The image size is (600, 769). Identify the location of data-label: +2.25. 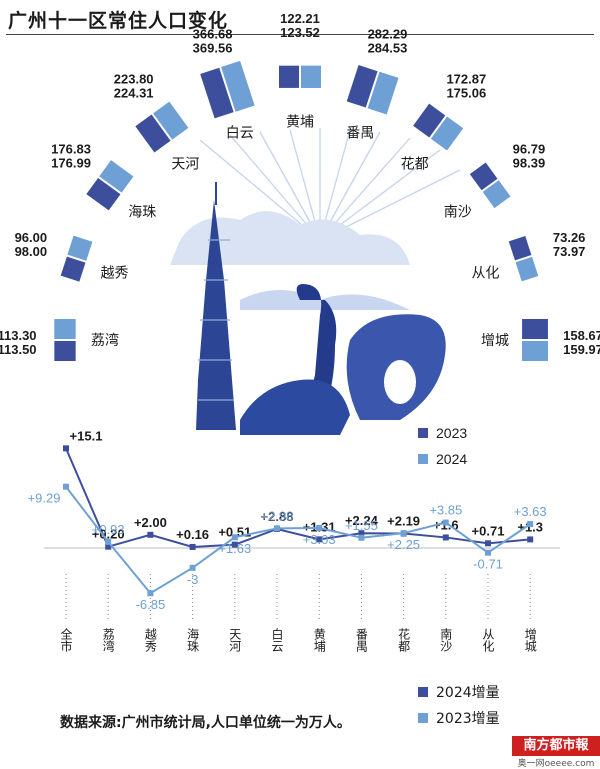
(403, 544).